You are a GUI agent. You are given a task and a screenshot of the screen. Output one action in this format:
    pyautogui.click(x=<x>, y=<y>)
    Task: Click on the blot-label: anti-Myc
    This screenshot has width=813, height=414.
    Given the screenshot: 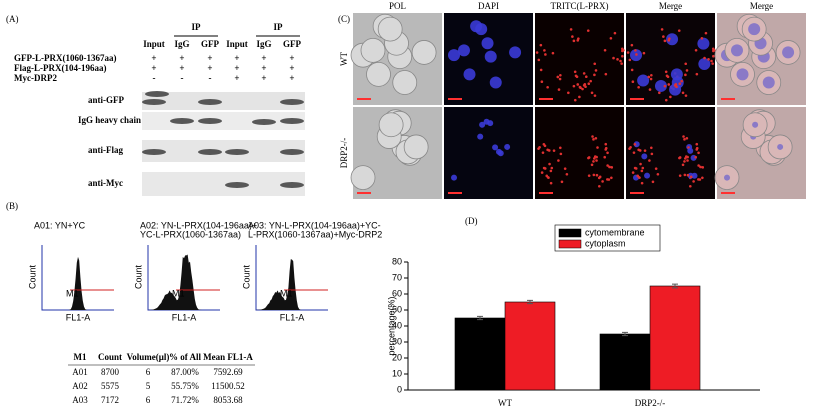 What is the action you would take?
    pyautogui.click(x=105, y=183)
    